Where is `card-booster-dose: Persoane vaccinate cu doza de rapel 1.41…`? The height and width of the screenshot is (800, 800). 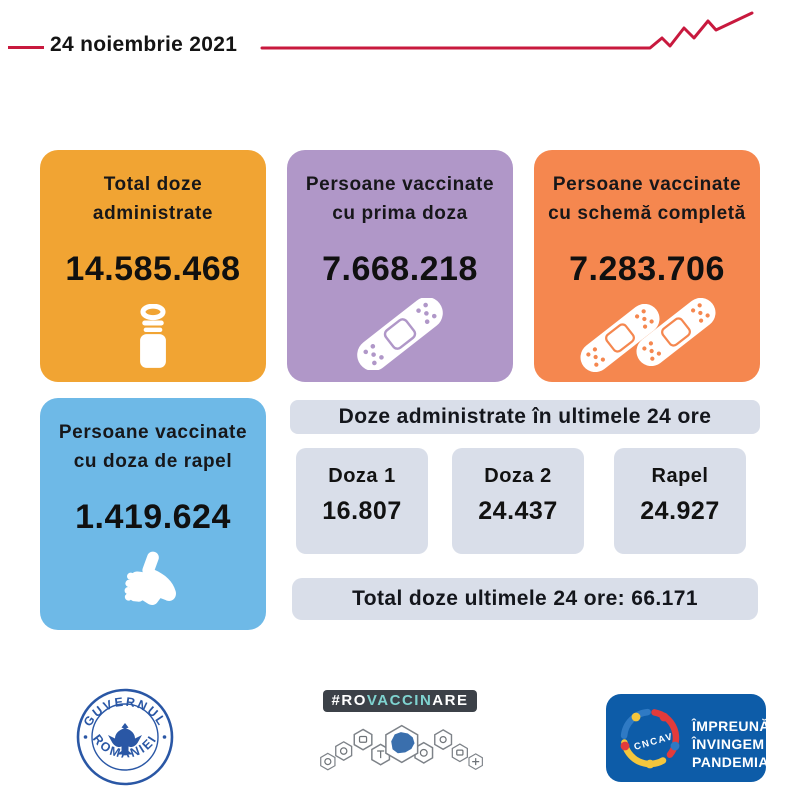
card-booster-dose: Persoane vaccinate cu doza de rapel 1.41… is located at coordinates (153, 514).